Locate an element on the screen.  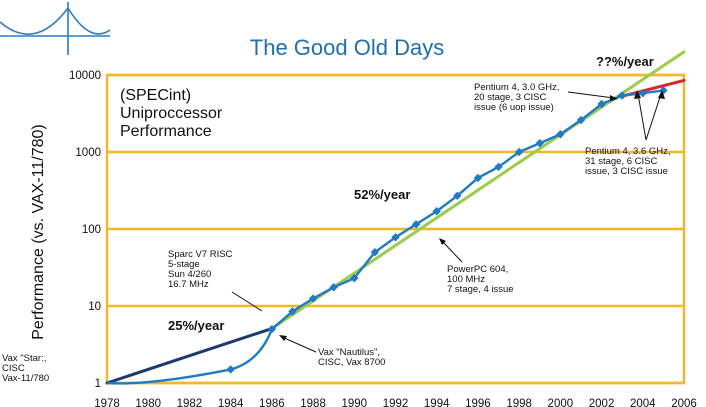
annotation-vax-780: Vax "Star:, CISC Vax-11/780 is located at coordinates (25, 368).